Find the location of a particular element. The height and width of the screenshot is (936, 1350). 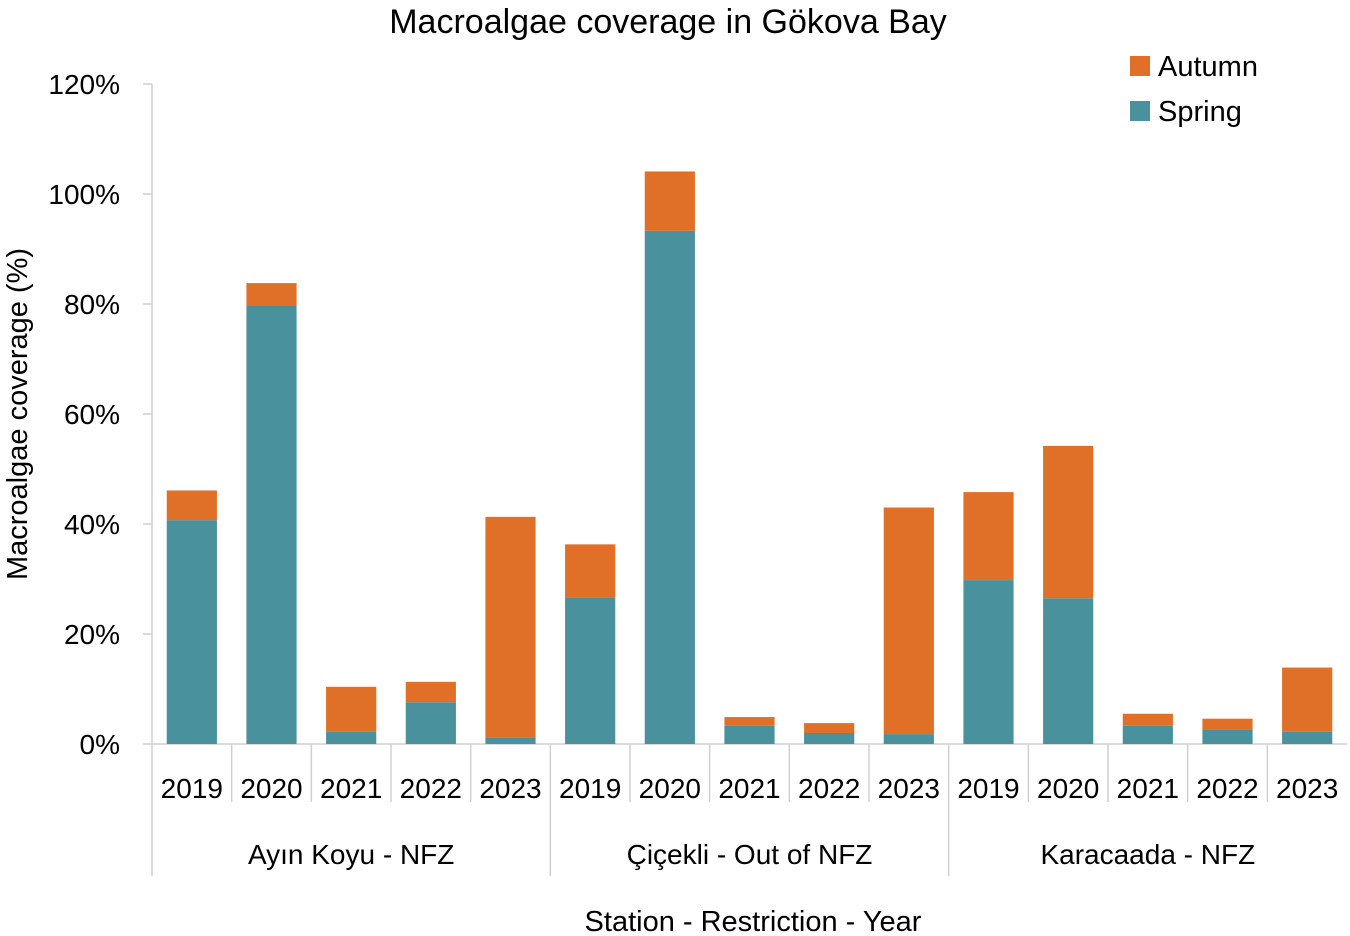

y-axis-label: Macroalgae coverage (%) is located at coordinates (18, 414).